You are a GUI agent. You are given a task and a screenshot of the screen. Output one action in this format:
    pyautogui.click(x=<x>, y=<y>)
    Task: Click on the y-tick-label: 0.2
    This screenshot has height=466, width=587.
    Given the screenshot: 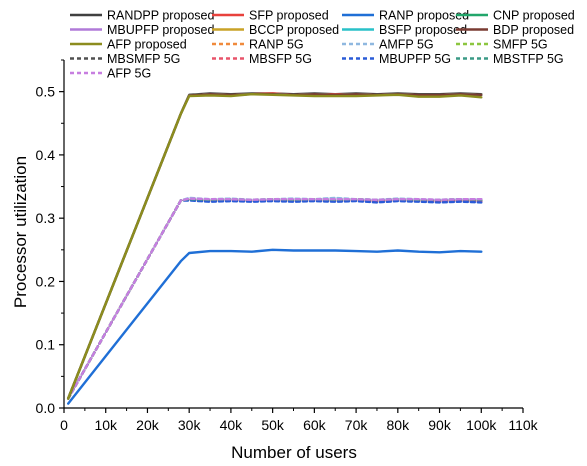 What is the action you would take?
    pyautogui.click(x=46, y=281)
    